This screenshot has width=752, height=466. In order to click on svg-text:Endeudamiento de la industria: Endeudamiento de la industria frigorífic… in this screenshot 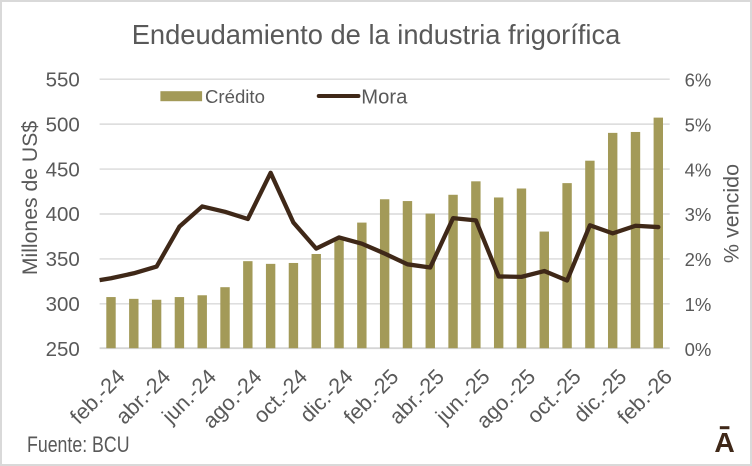, I will do `click(376, 34)`.